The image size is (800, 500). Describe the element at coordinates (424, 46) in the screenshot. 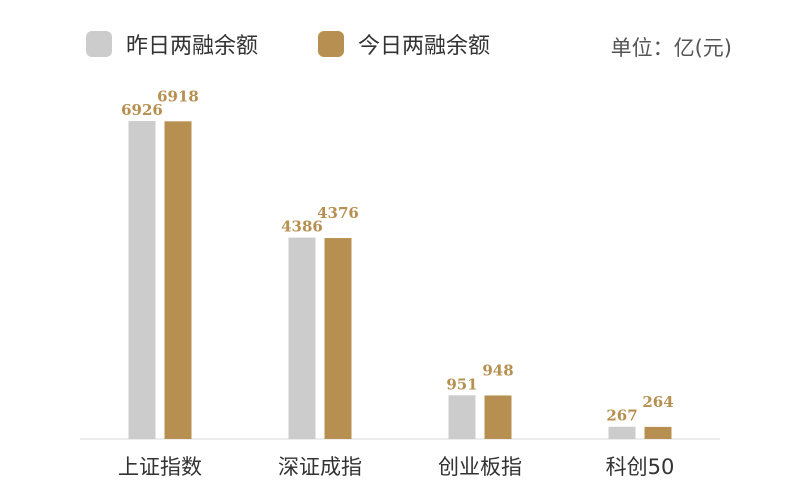

I see `legend-label-today: 今日两融余额` at that location.